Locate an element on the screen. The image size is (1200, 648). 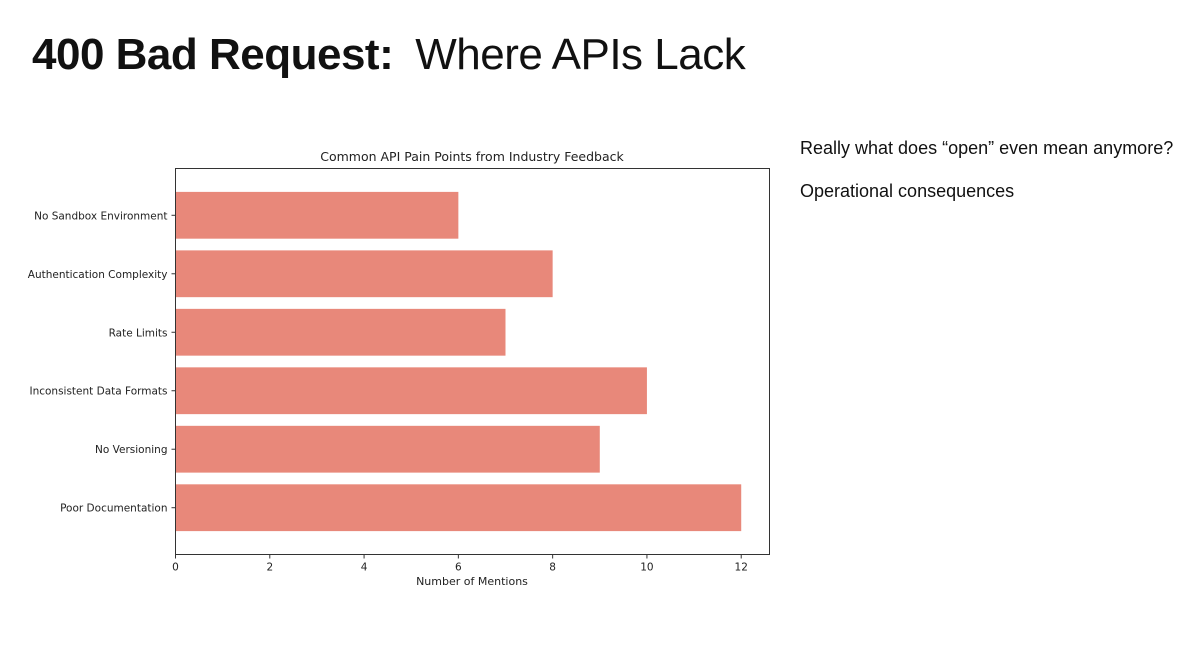
x-tick-label: 0 is located at coordinates (175, 568).